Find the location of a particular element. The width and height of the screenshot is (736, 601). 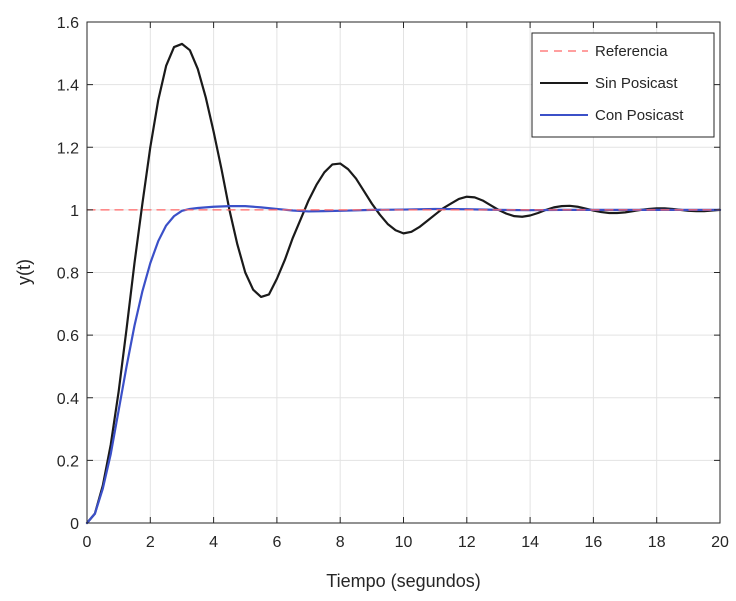

y-tick-label: 0.8 is located at coordinates (68, 274).